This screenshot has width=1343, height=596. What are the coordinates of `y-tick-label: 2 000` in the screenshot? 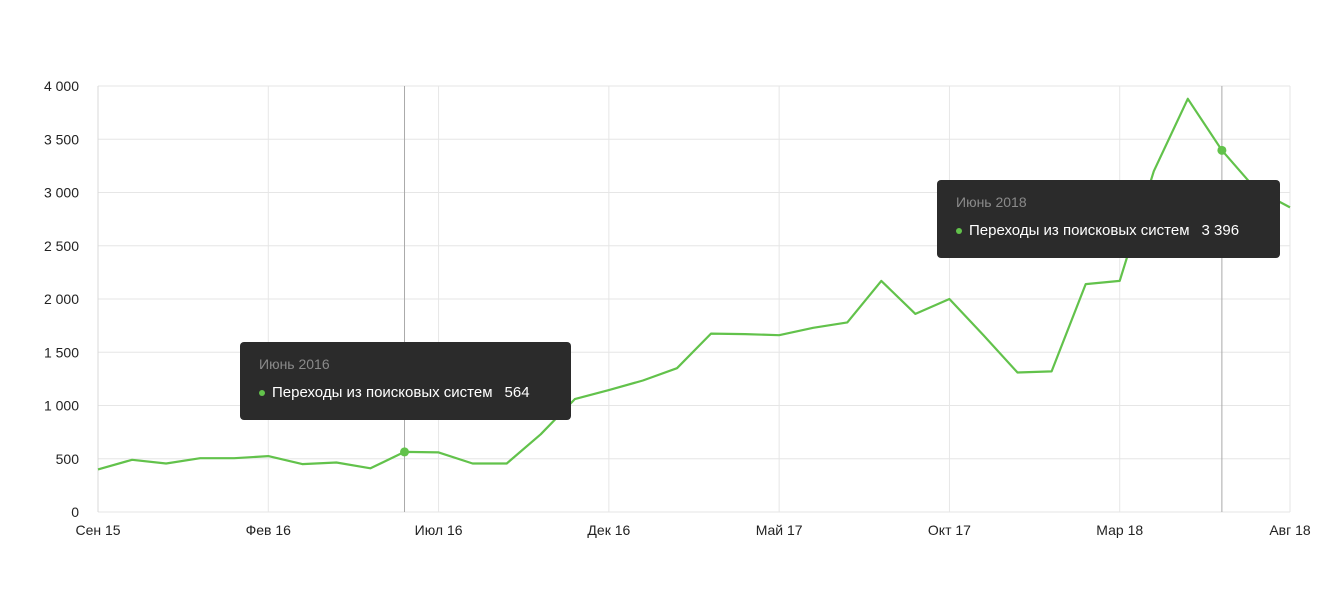 It's located at (61, 299).